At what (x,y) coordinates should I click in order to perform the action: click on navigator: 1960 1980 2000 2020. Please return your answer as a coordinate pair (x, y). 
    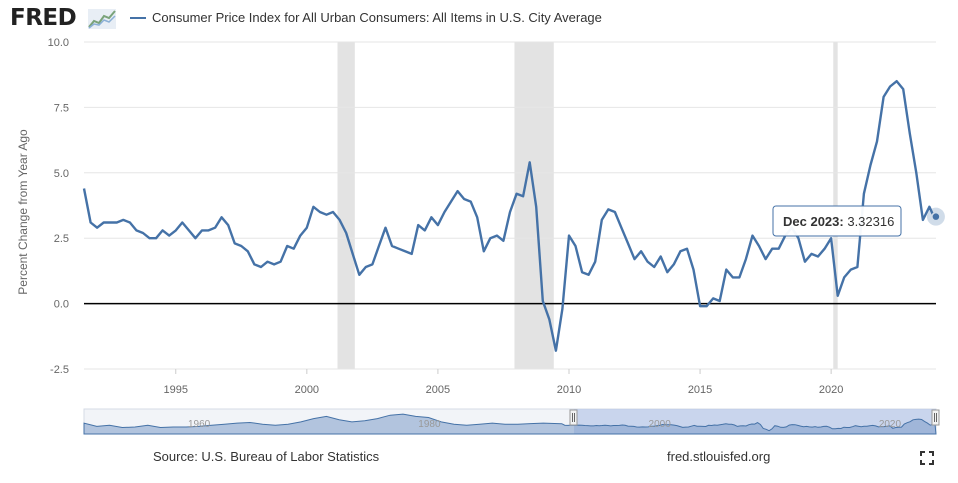
    Looking at the image, I should click on (511, 421).